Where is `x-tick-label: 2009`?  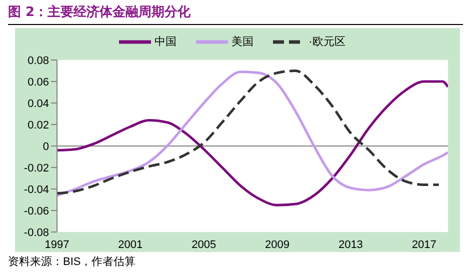
x-tick-label: 2009 is located at coordinates (277, 244).